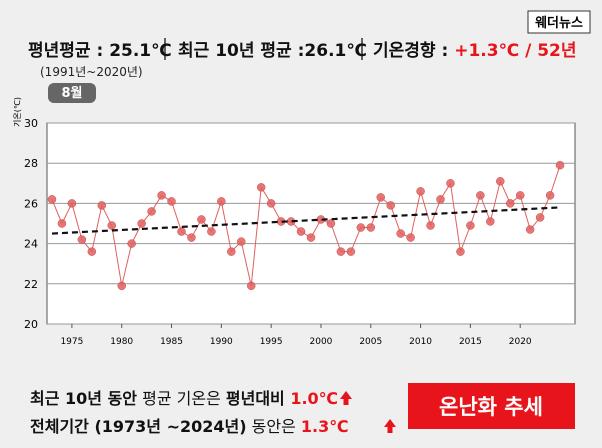  I want to click on x-tick-label: 2000, so click(321, 342).